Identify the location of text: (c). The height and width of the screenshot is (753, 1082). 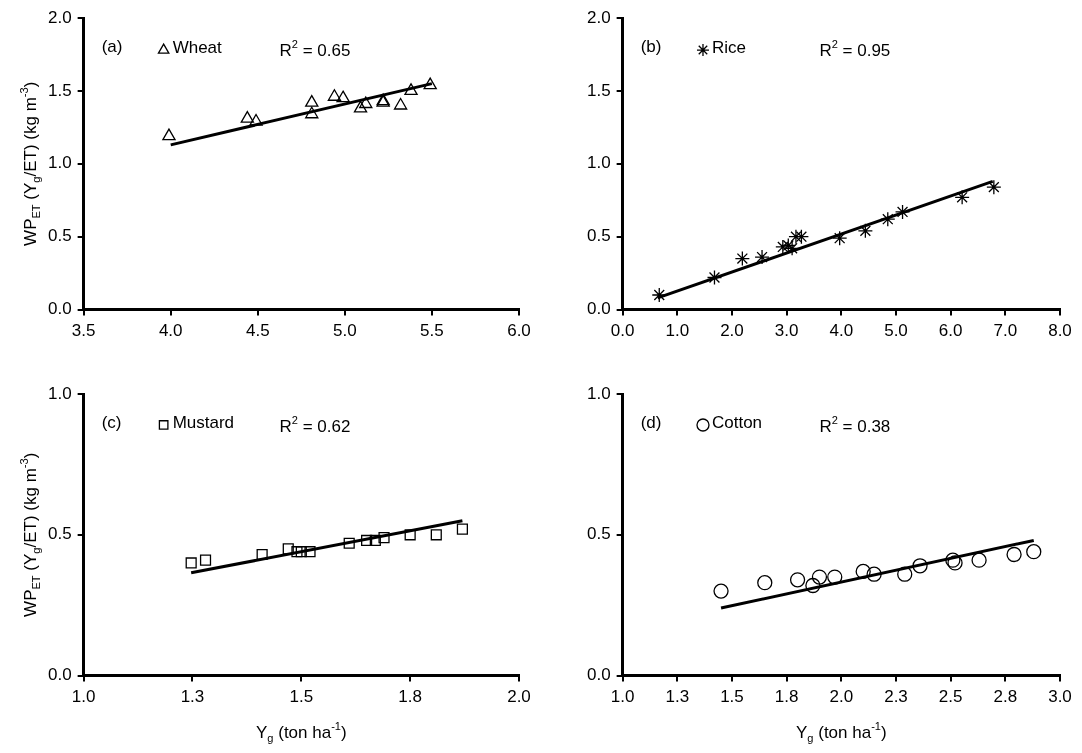
(111, 422).